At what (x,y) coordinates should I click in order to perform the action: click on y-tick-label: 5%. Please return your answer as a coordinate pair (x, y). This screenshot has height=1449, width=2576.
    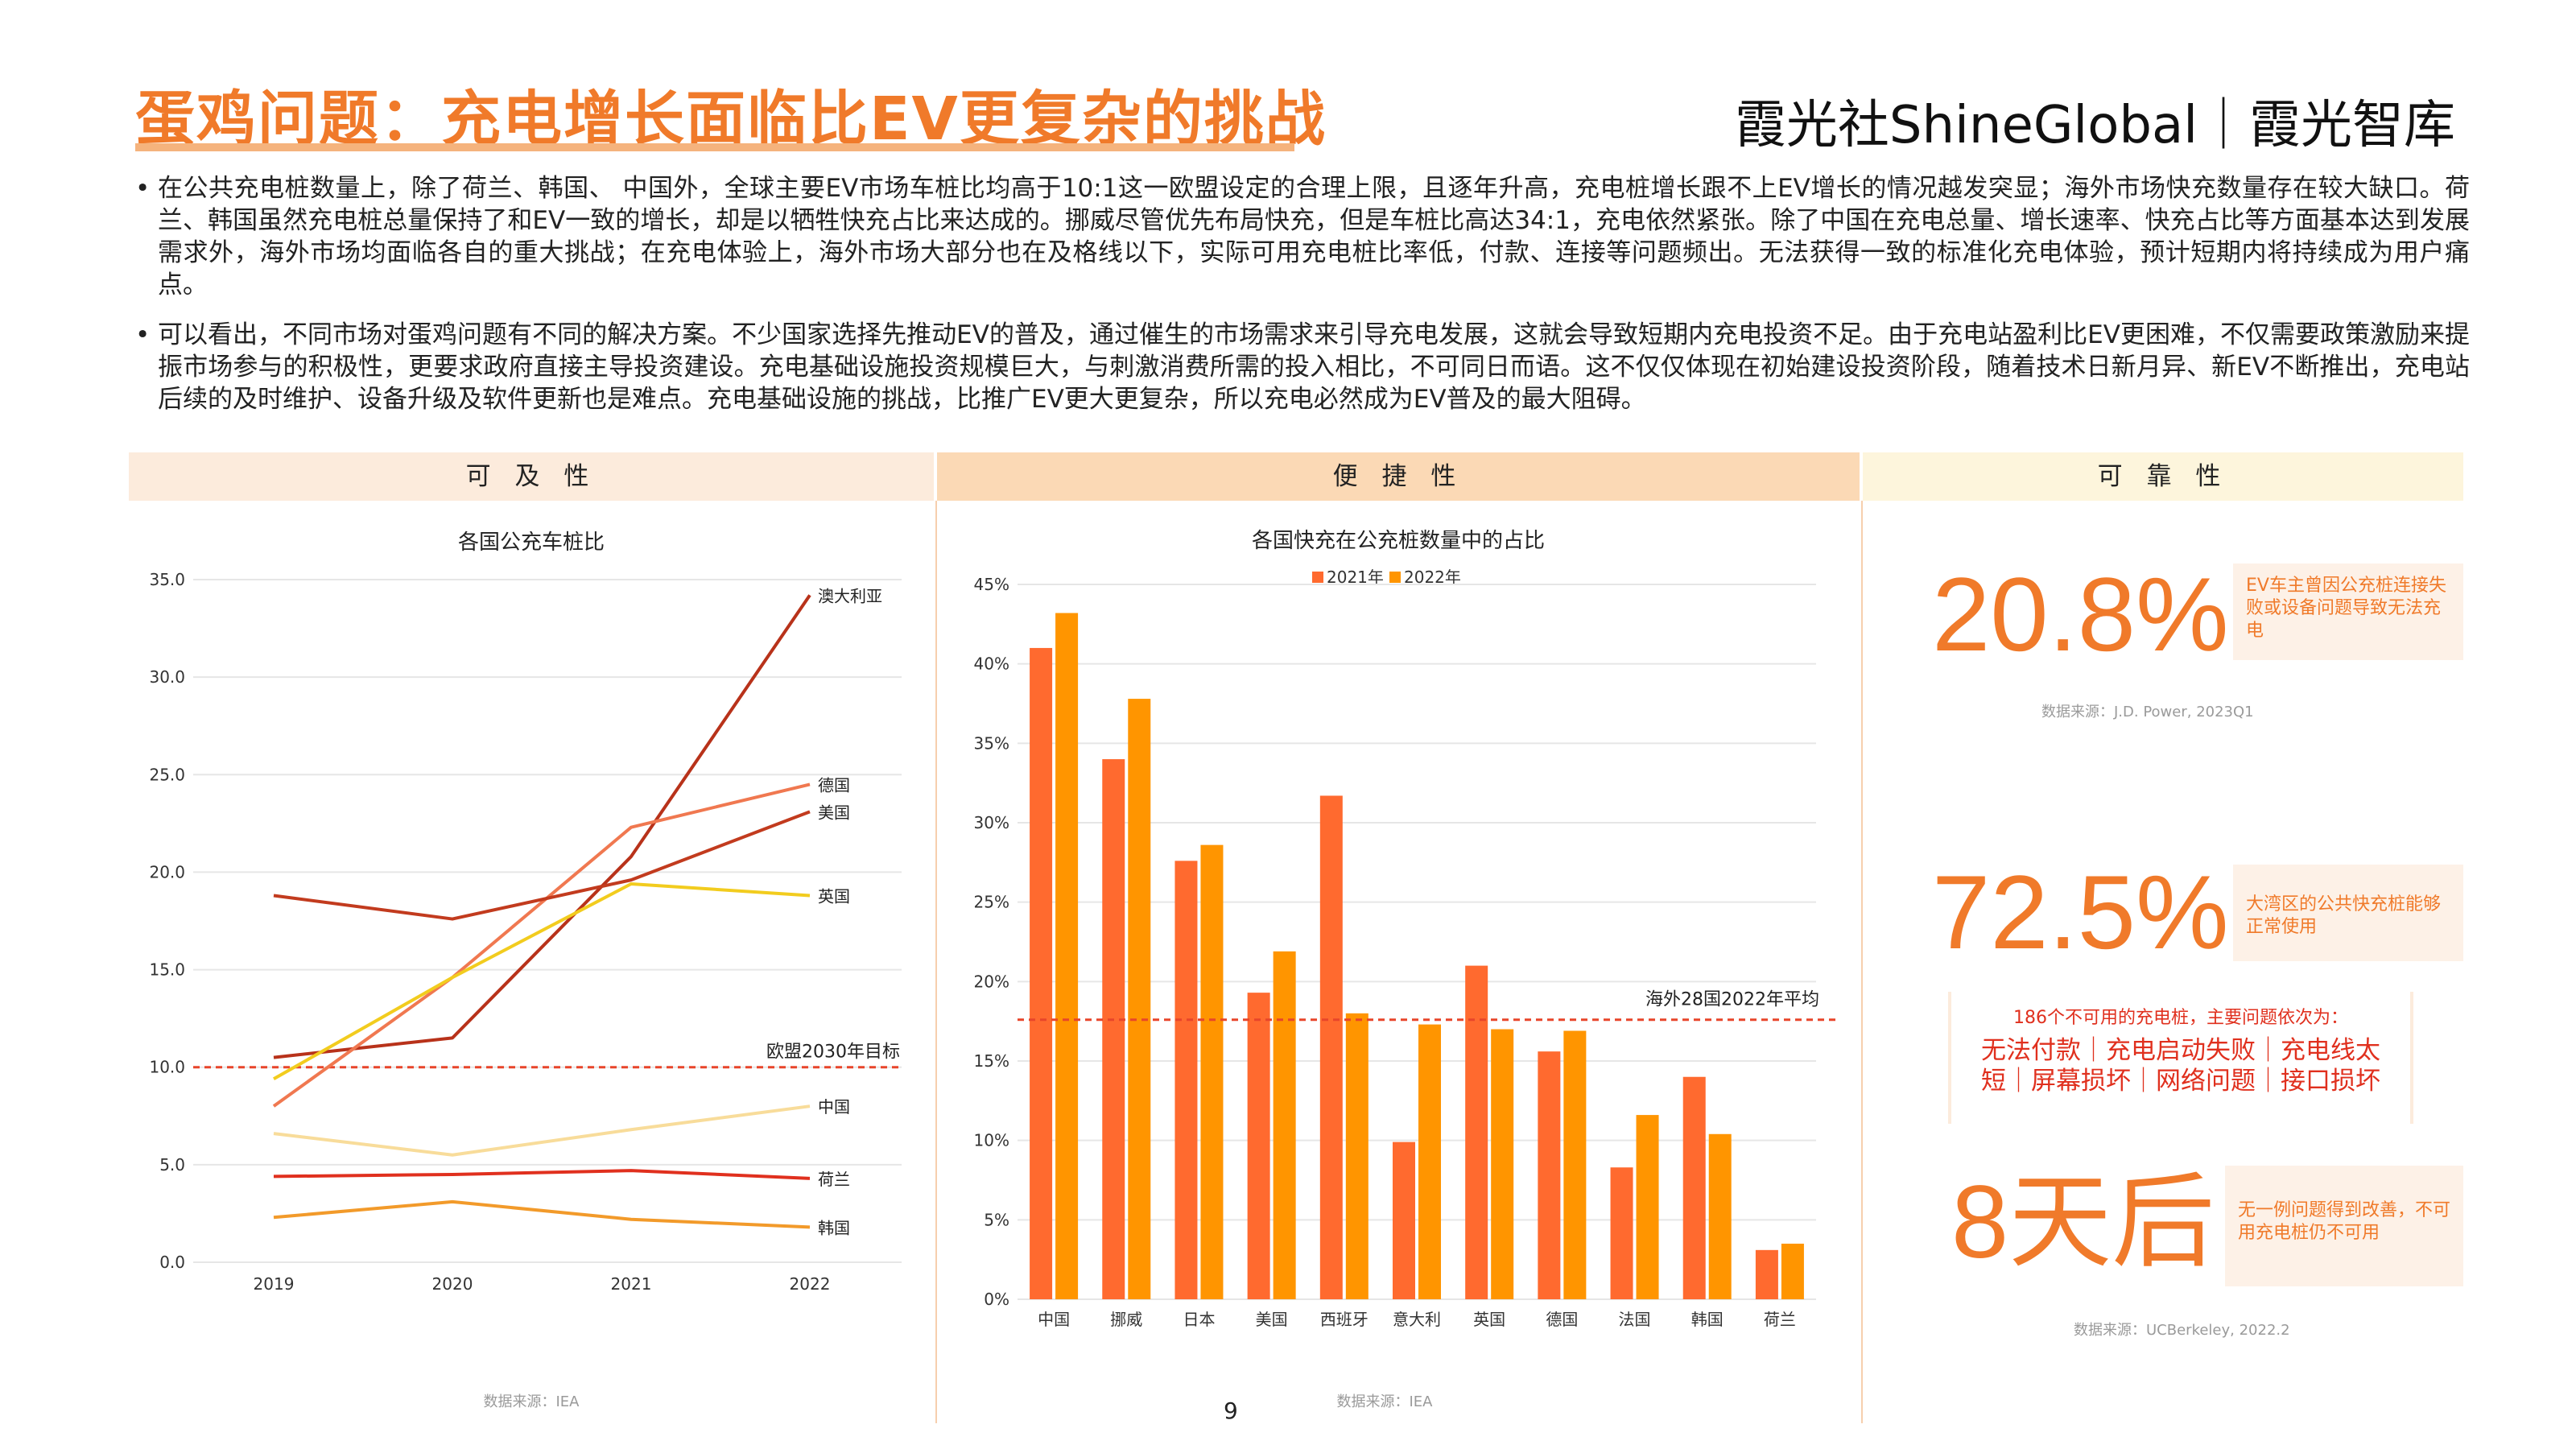
    Looking at the image, I should click on (996, 1219).